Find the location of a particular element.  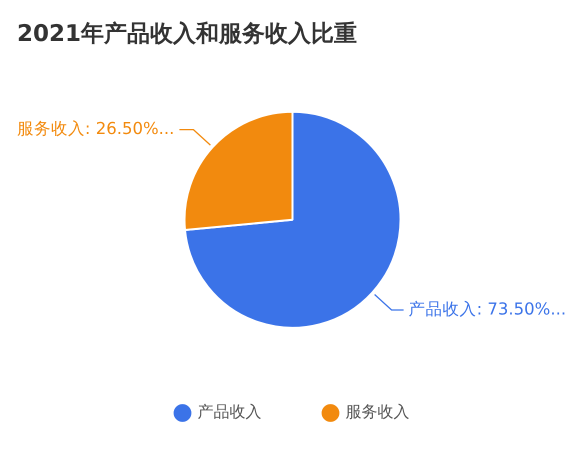

legend-label: 产品收入 is located at coordinates (230, 412).